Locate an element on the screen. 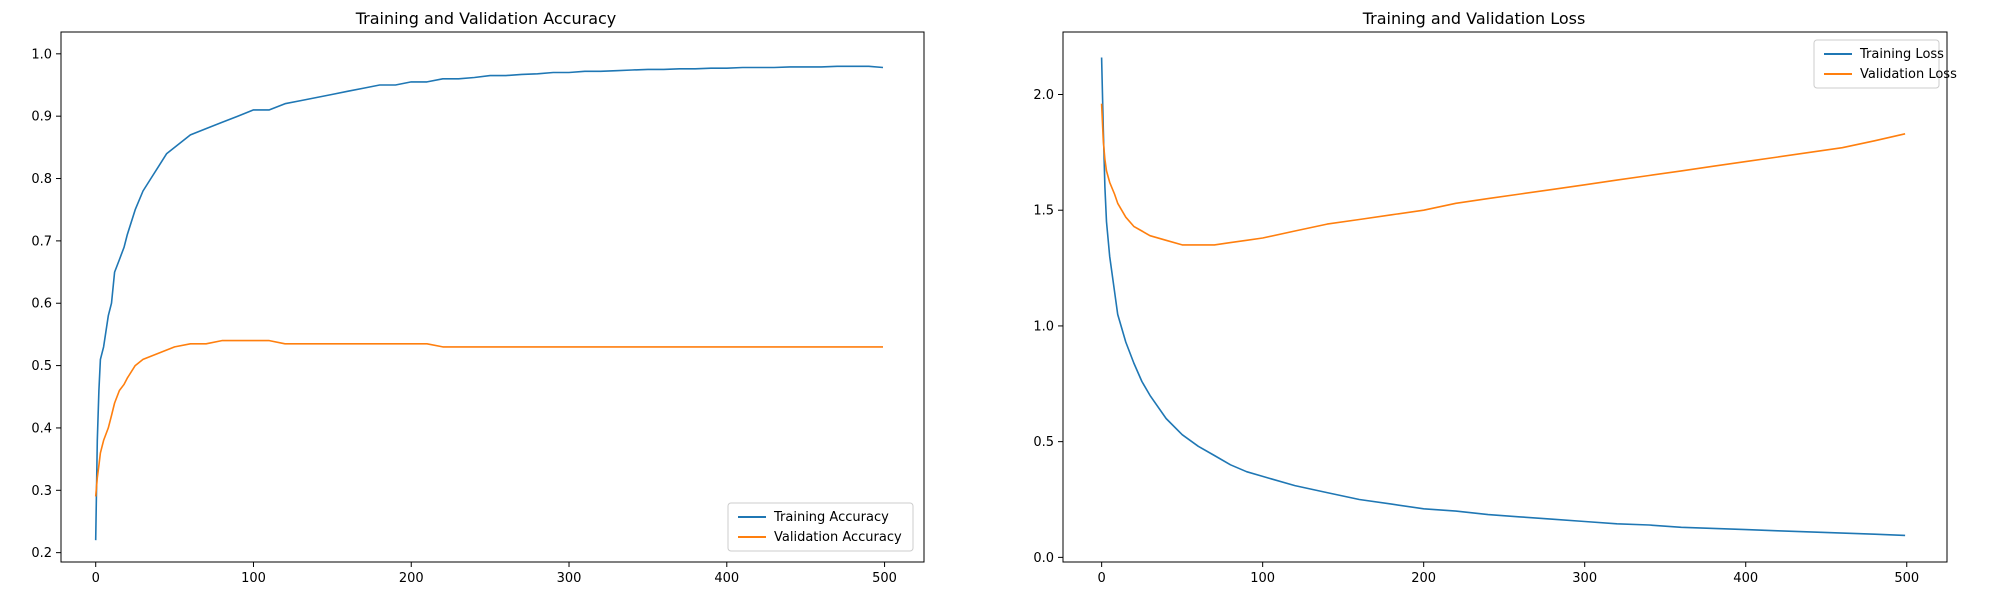  loss-legend: Training Loss Validation Loss is located at coordinates (1885, 64).